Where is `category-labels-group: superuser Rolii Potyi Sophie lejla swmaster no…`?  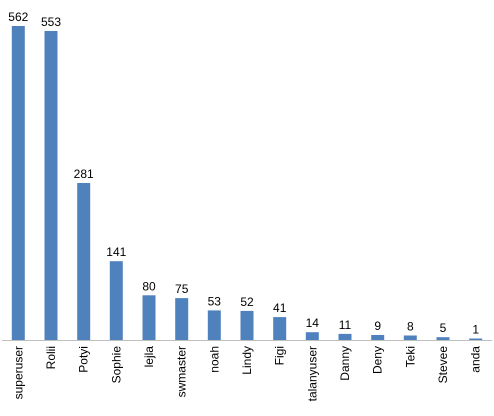 category-labels-group: superuser Rolii Potyi Sophie lejla swmaster no… is located at coordinates (246, 374).